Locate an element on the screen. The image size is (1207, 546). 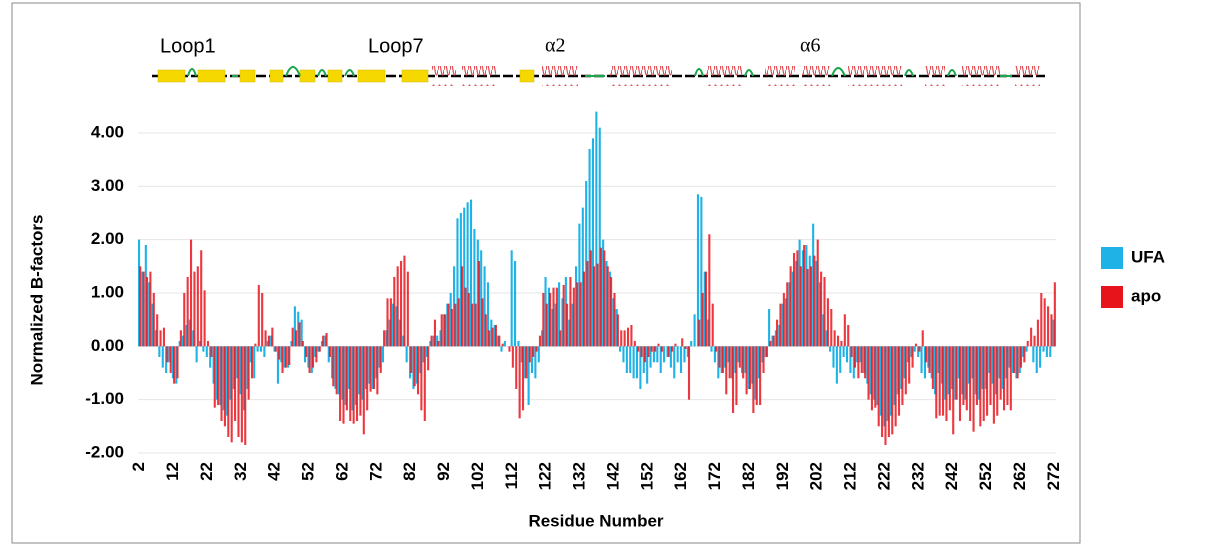
x-tick-label: 142 is located at coordinates (612, 476).